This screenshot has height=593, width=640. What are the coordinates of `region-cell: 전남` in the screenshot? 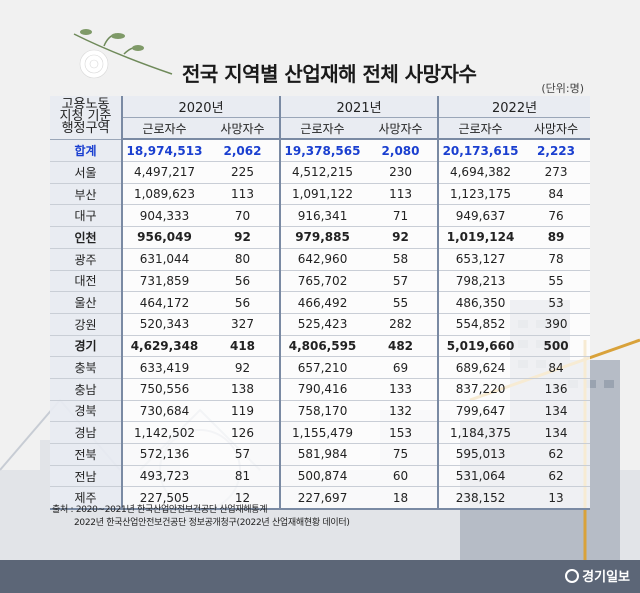 It's located at (86, 476).